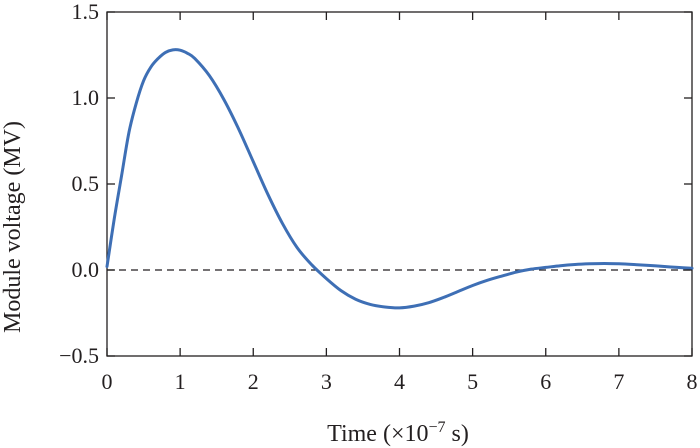 The width and height of the screenshot is (700, 448). What do you see at coordinates (180, 381) in the screenshot?
I see `x-tick-label: 1` at bounding box center [180, 381].